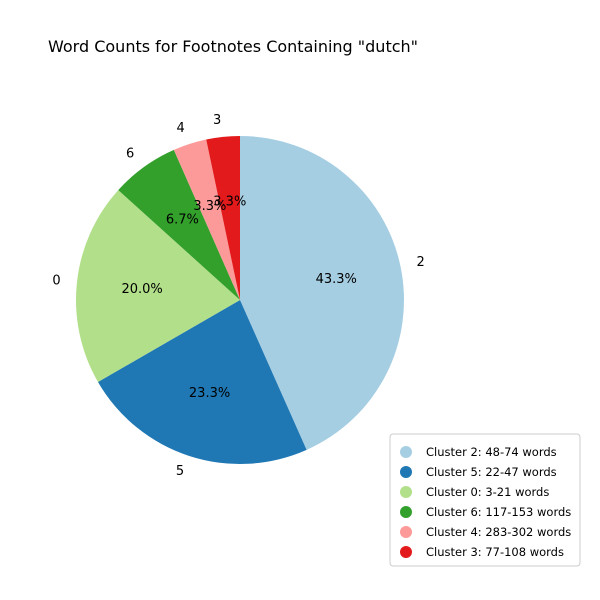 The image size is (600, 600). I want to click on slice-label: 3, so click(217, 120).